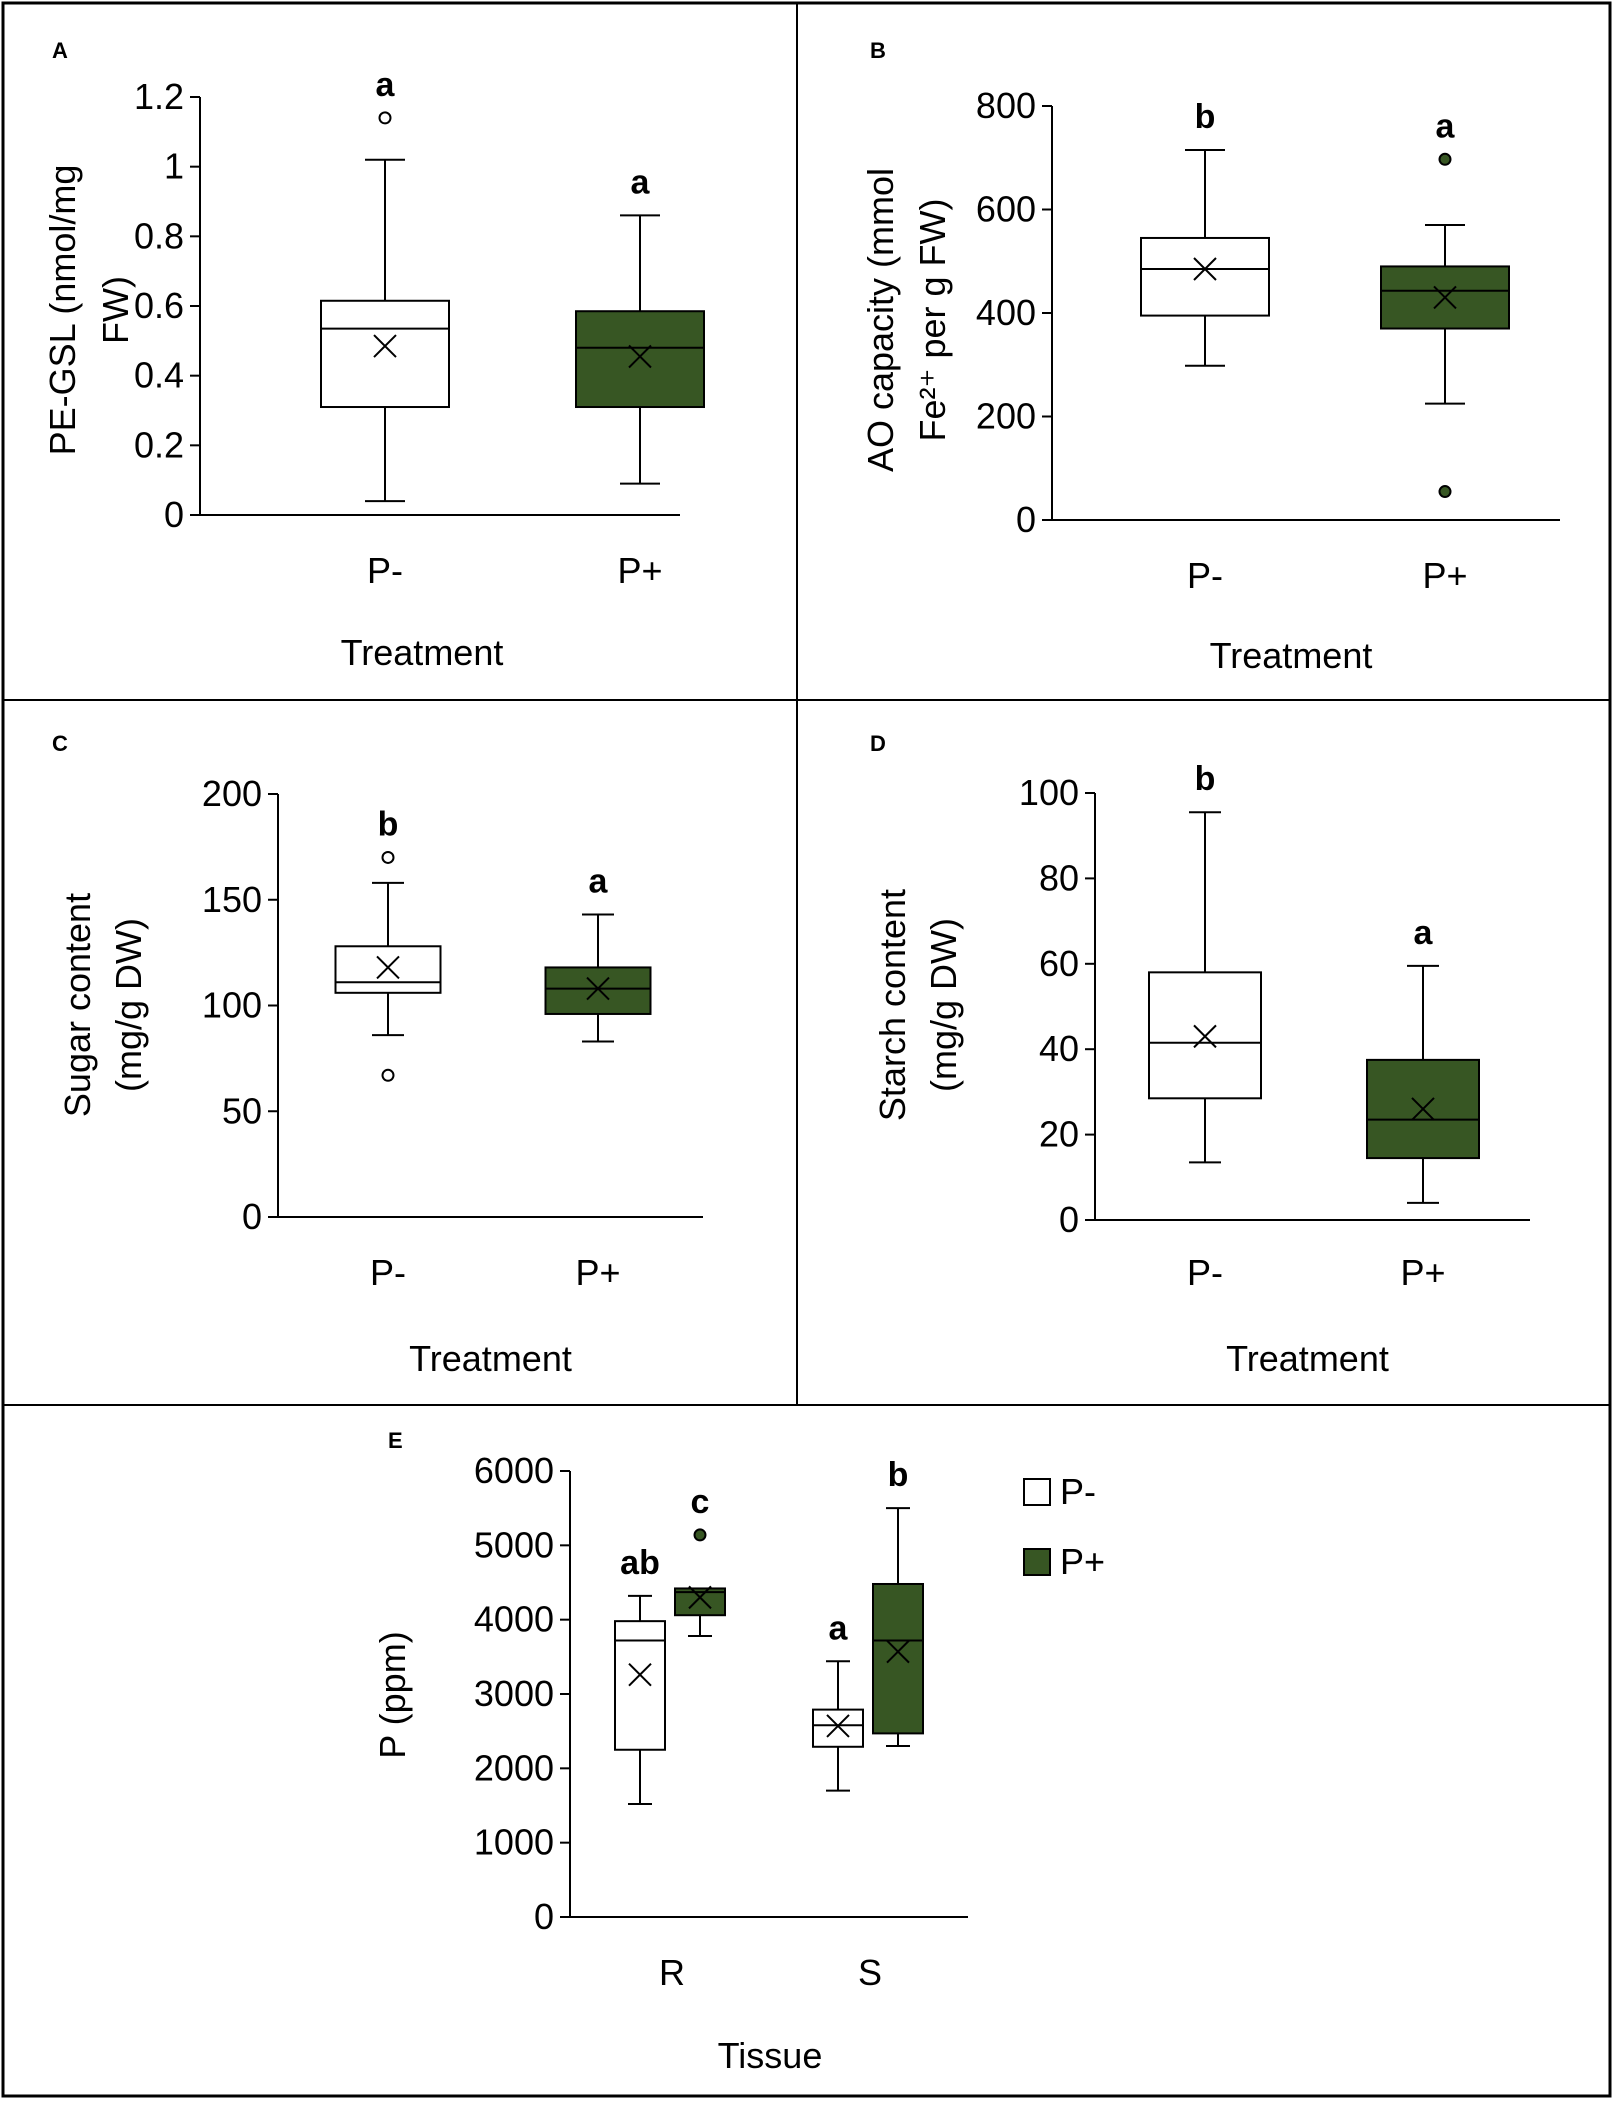 The height and width of the screenshot is (2104, 1613). What do you see at coordinates (880, 320) in the screenshot?
I see `y-axis-title: AO capacity (mmol` at bounding box center [880, 320].